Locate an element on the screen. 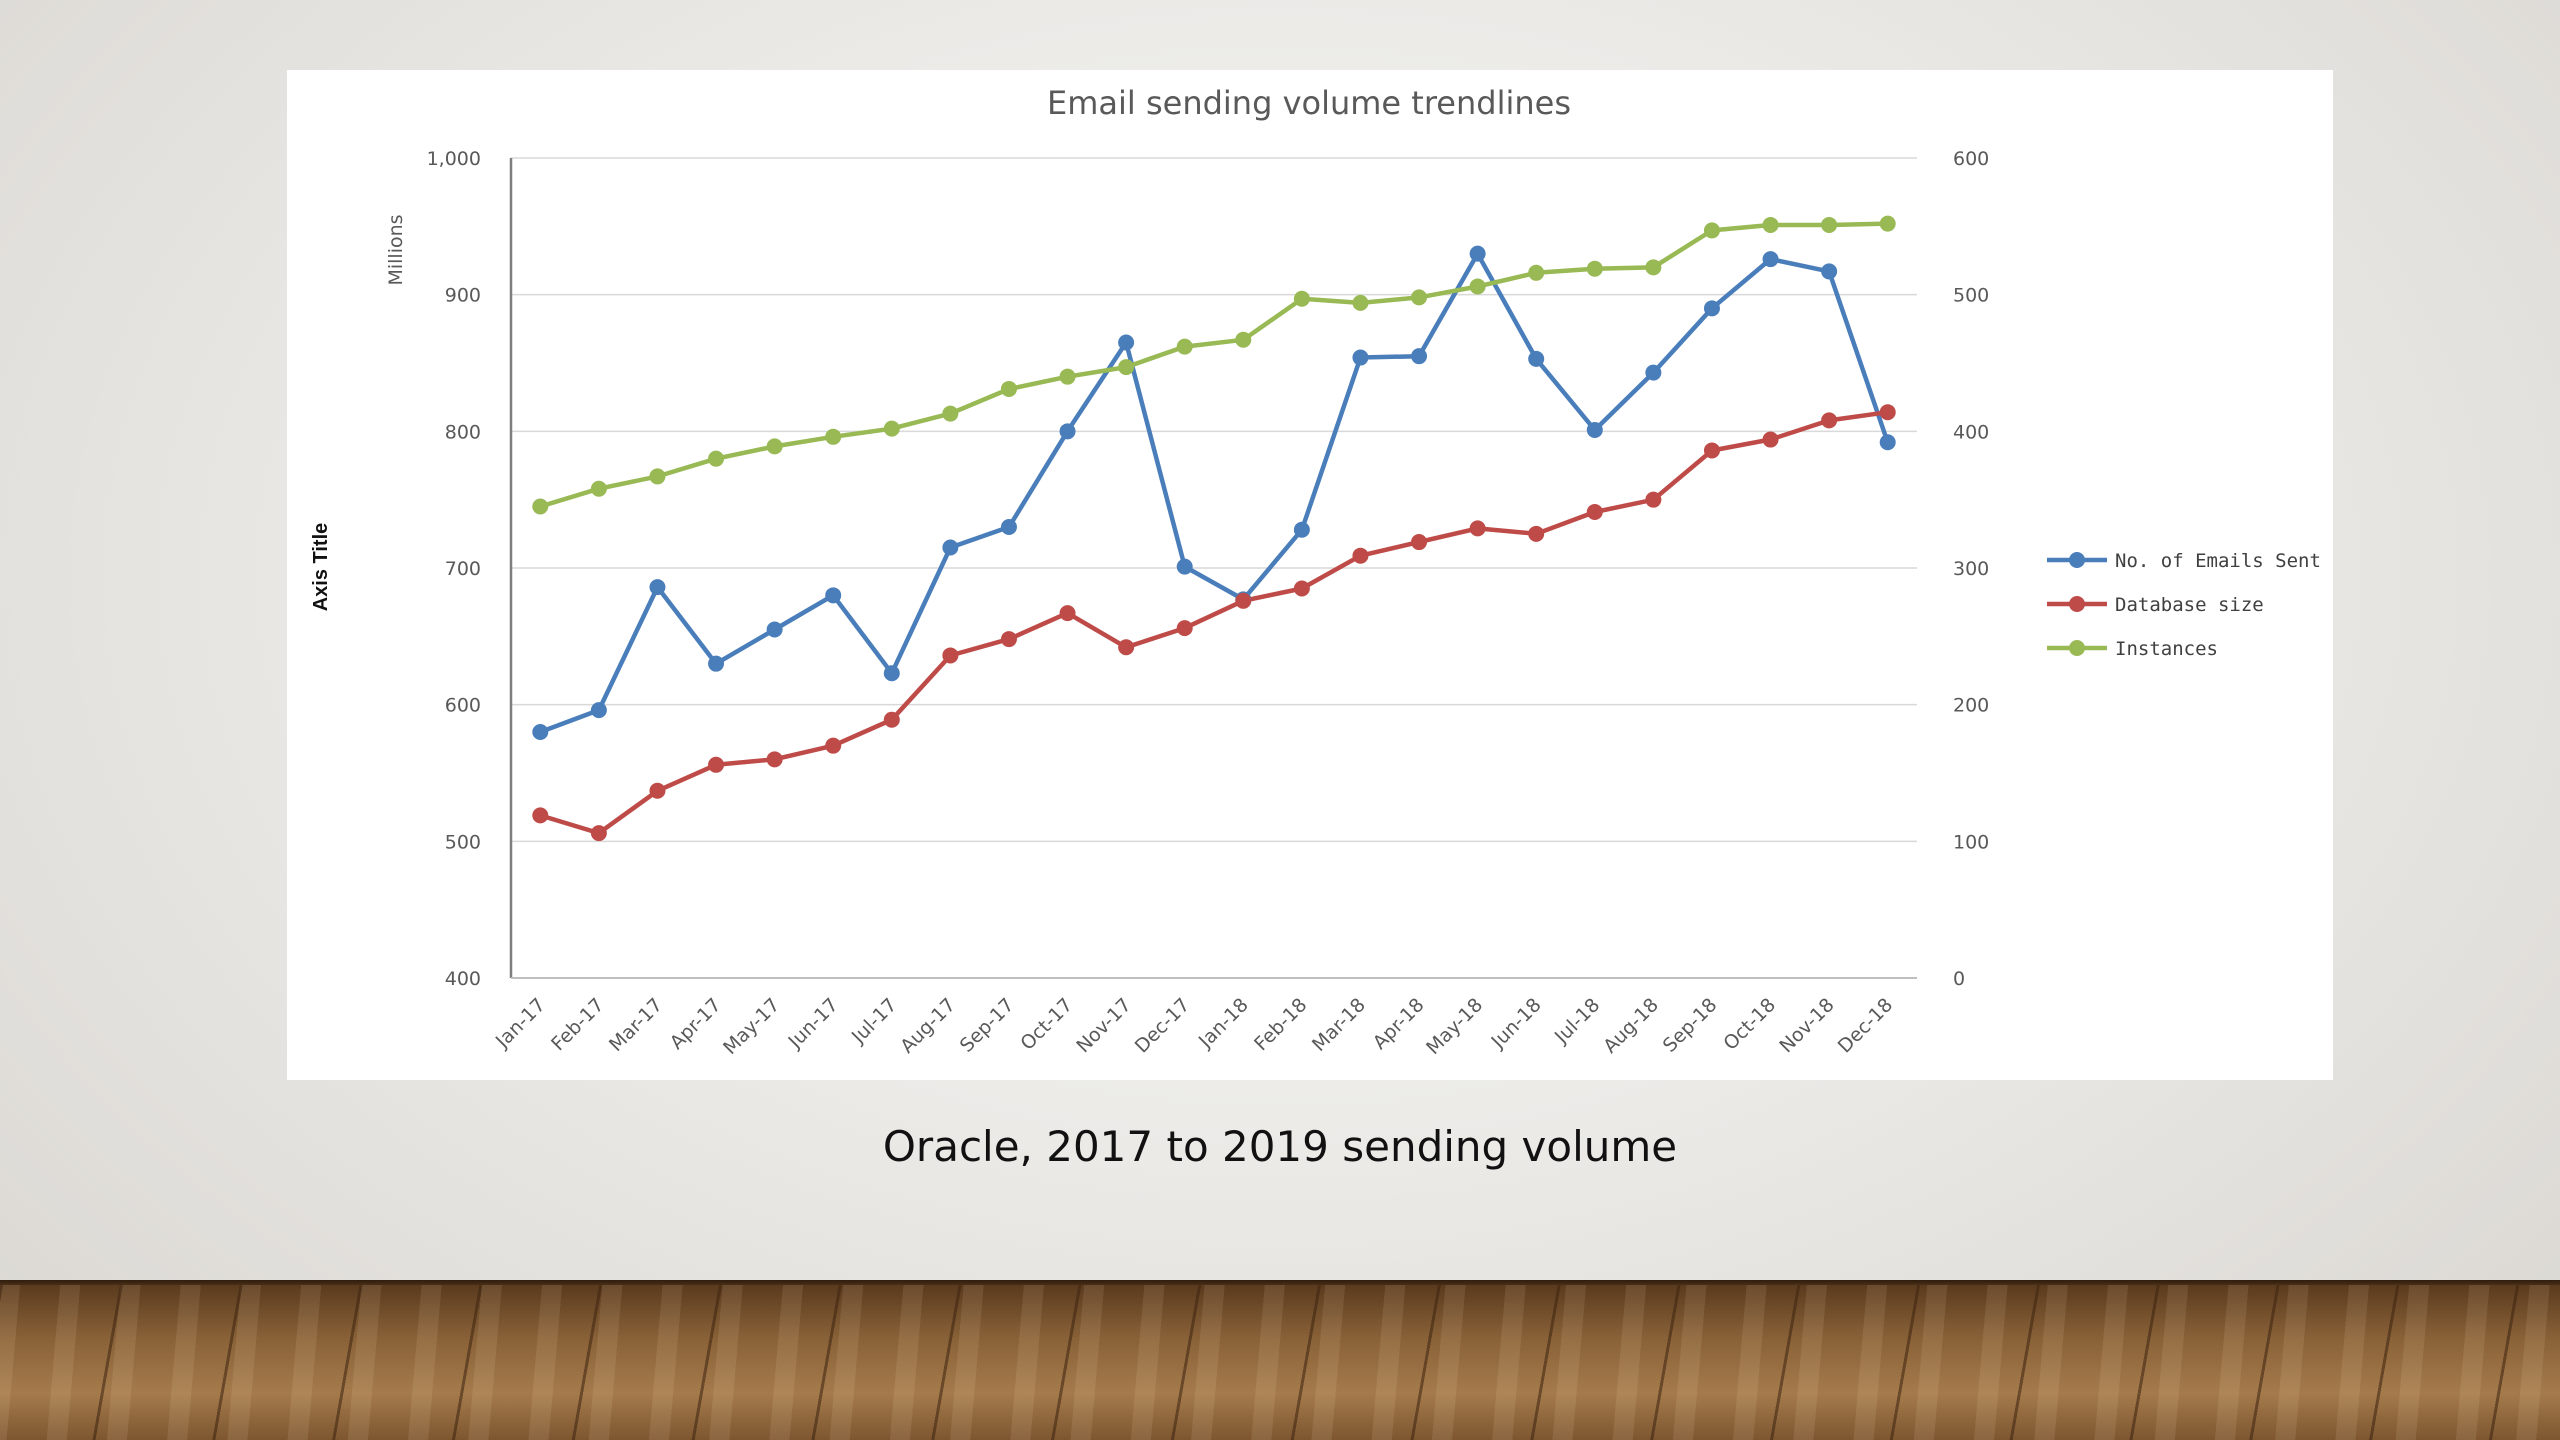  x-tick-label: May-18 is located at coordinates (1454, 1026).